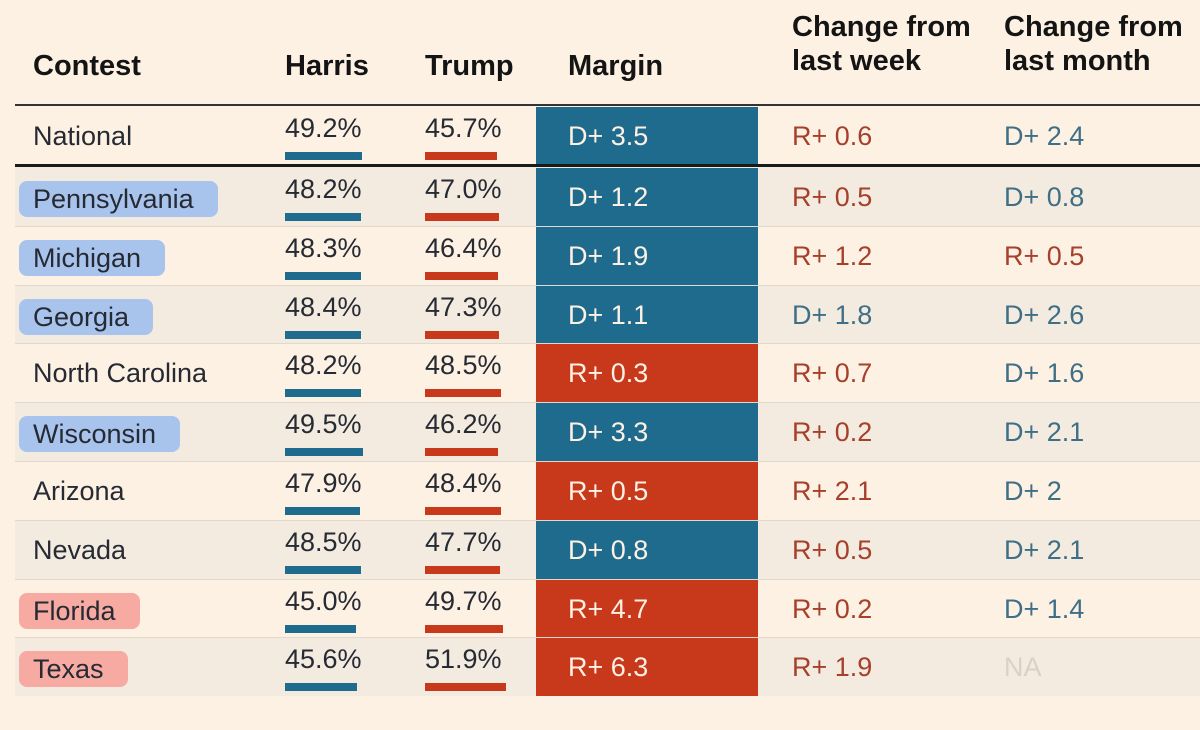 The height and width of the screenshot is (730, 1200). What do you see at coordinates (881, 44) in the screenshot?
I see `column-header: Change from last week` at bounding box center [881, 44].